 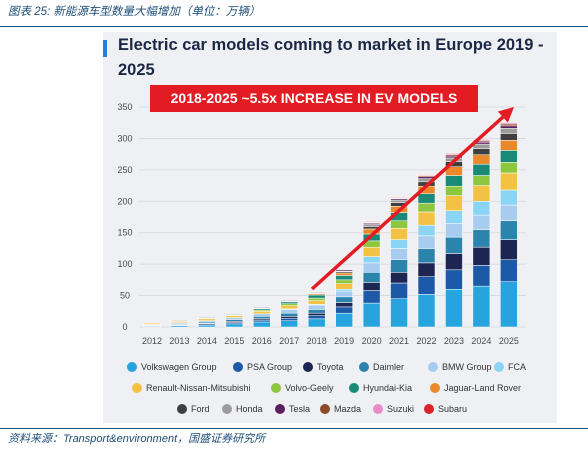 I want to click on bar-bmw-group-2017, so click(x=289, y=311).